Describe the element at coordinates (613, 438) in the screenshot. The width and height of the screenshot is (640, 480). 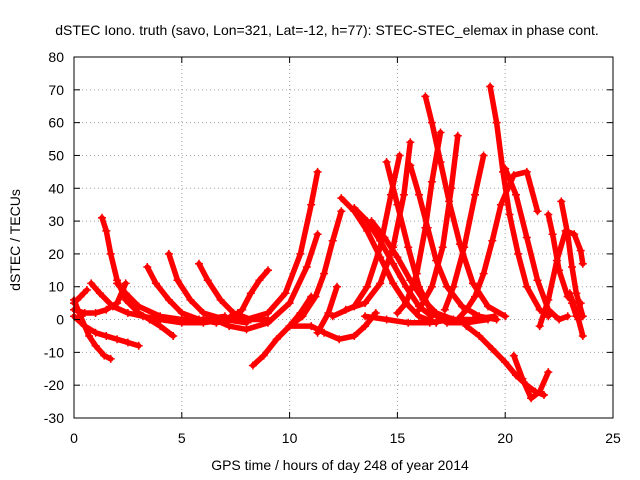
I see `x-tick-label: 25` at that location.